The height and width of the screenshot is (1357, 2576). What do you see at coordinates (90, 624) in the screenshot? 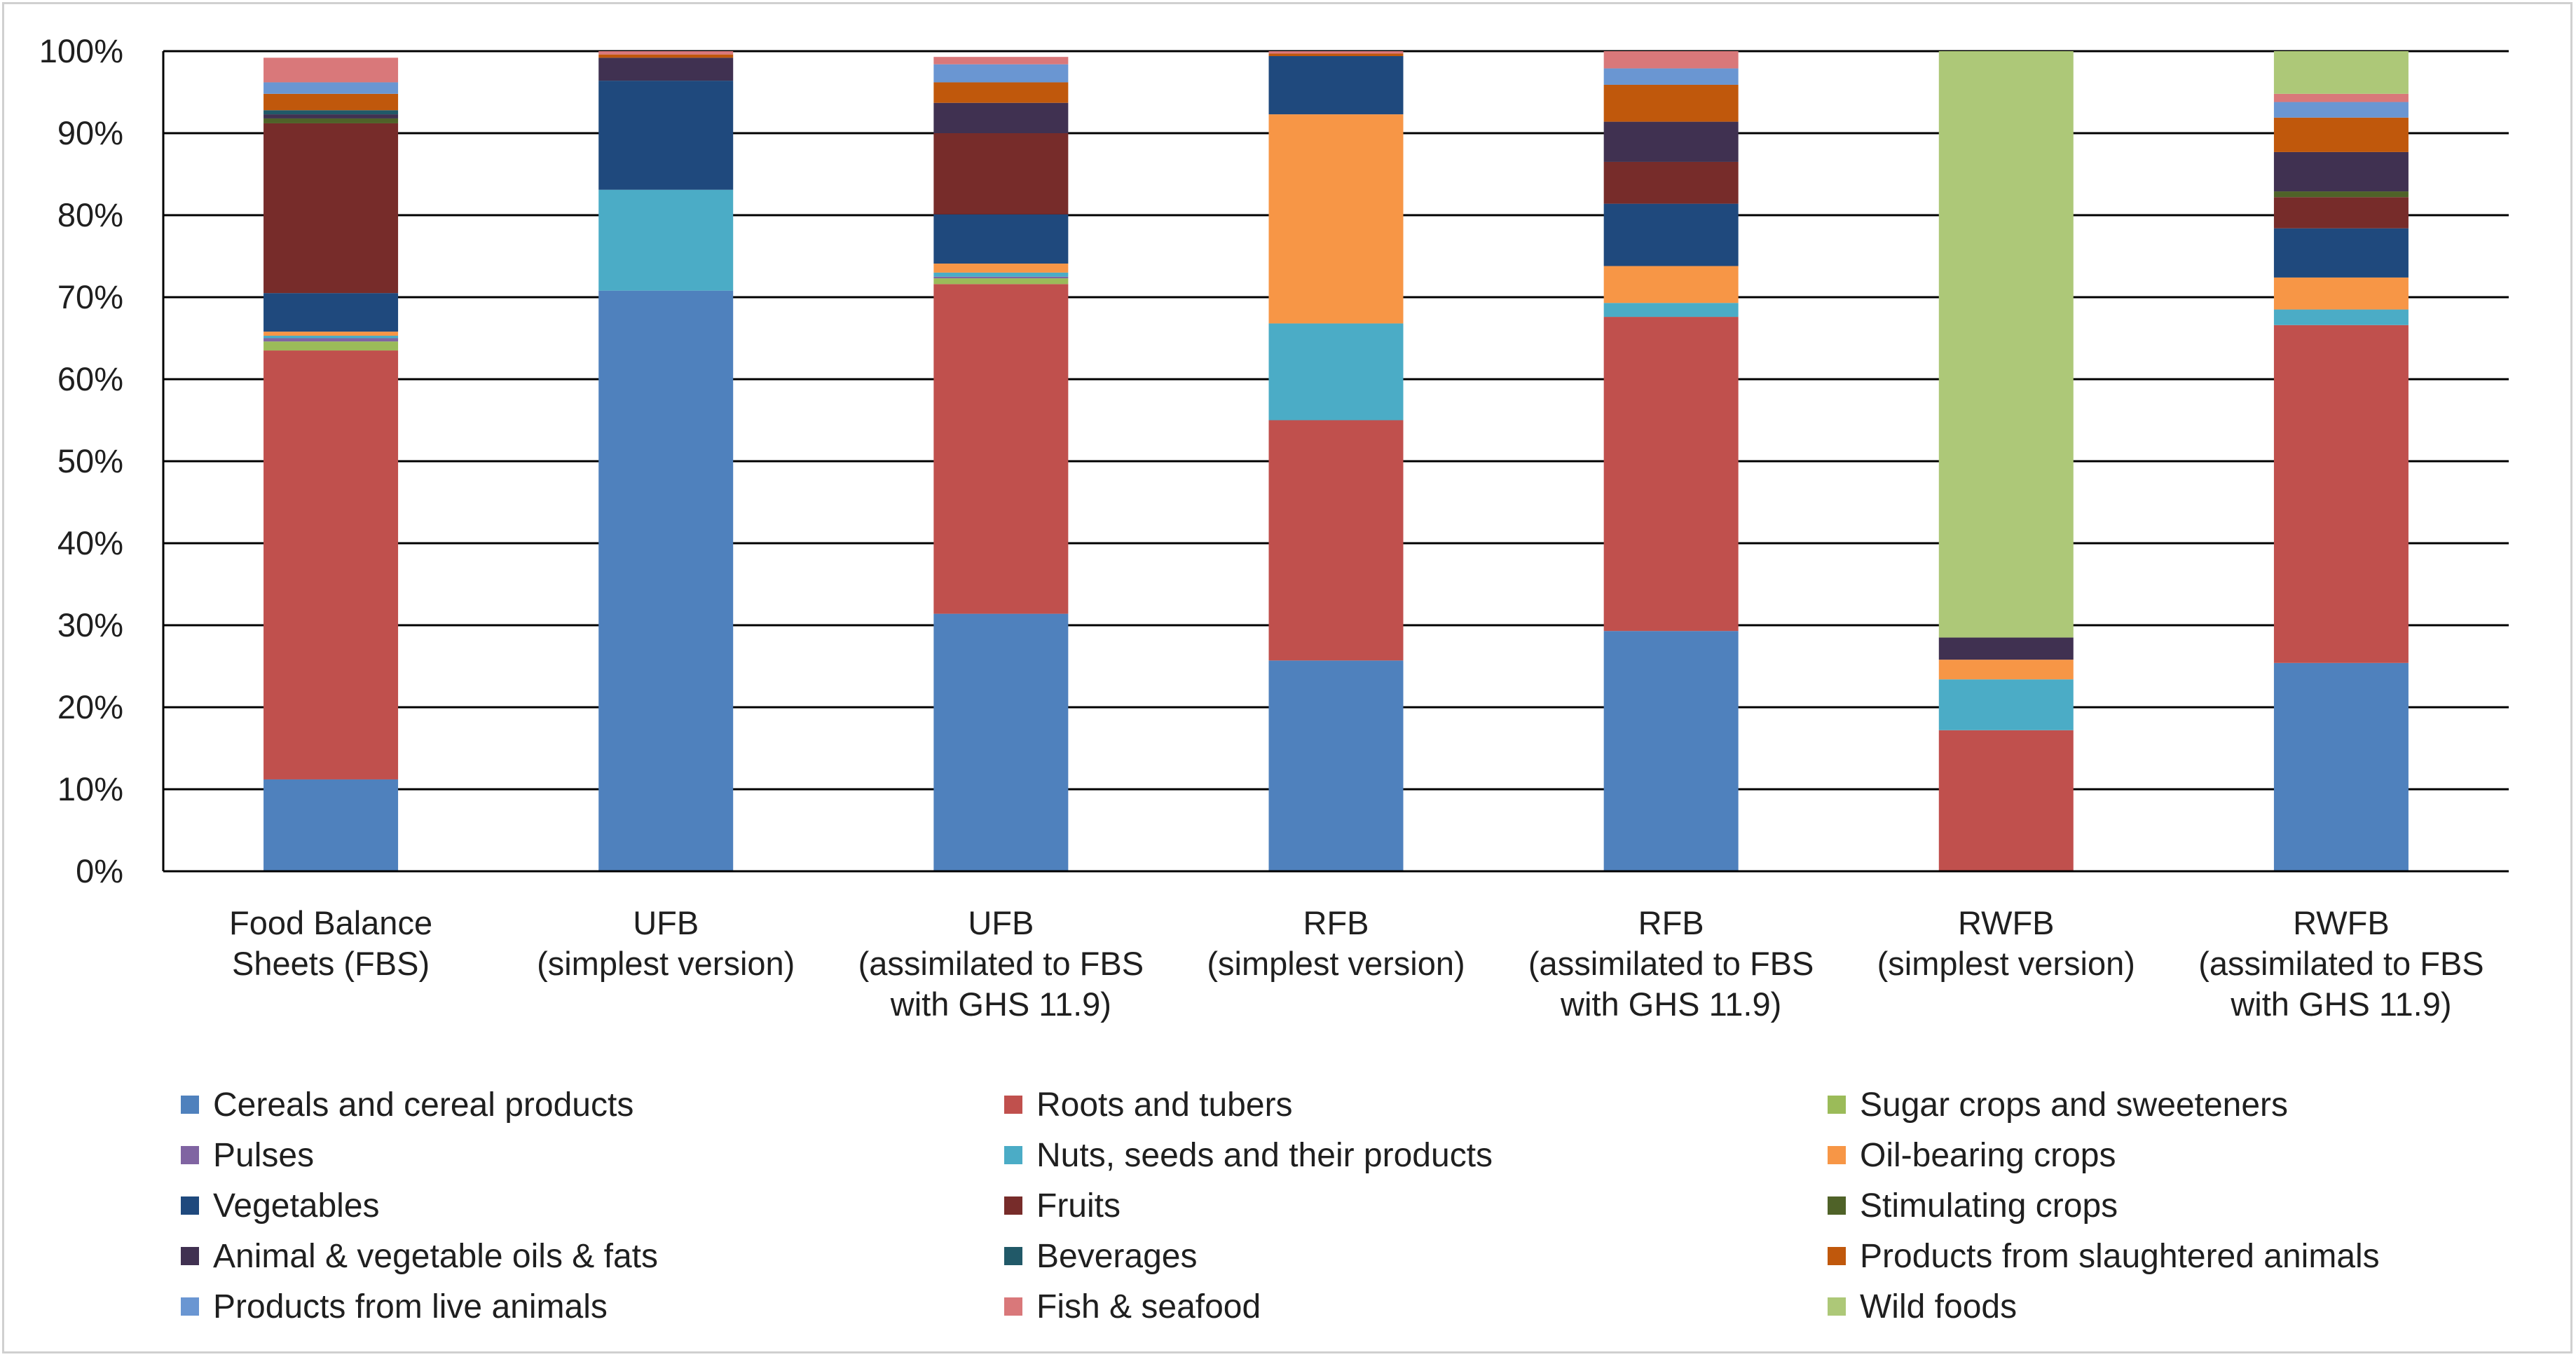
I see `y-tick-label: 30%` at bounding box center [90, 624].